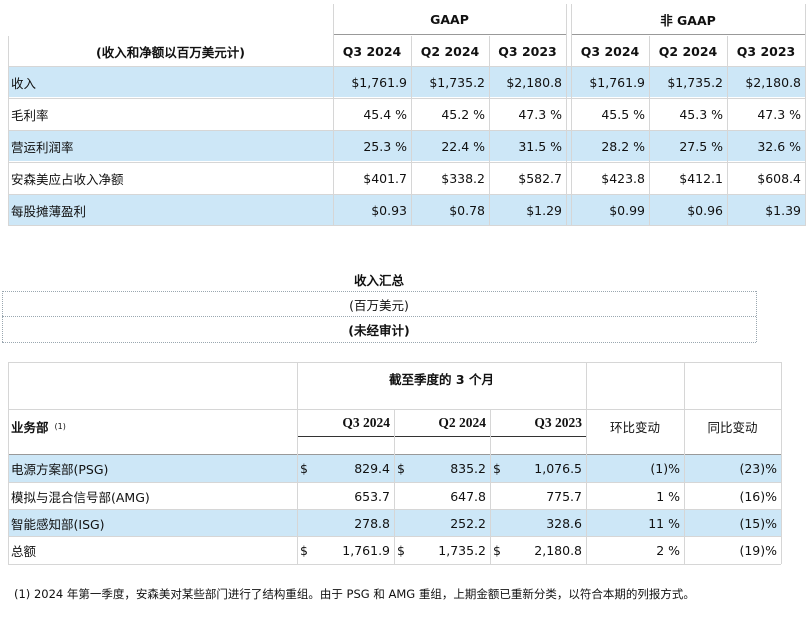  What do you see at coordinates (665, 468) in the screenshot?
I see `qoq-cell: (1)%` at bounding box center [665, 468].